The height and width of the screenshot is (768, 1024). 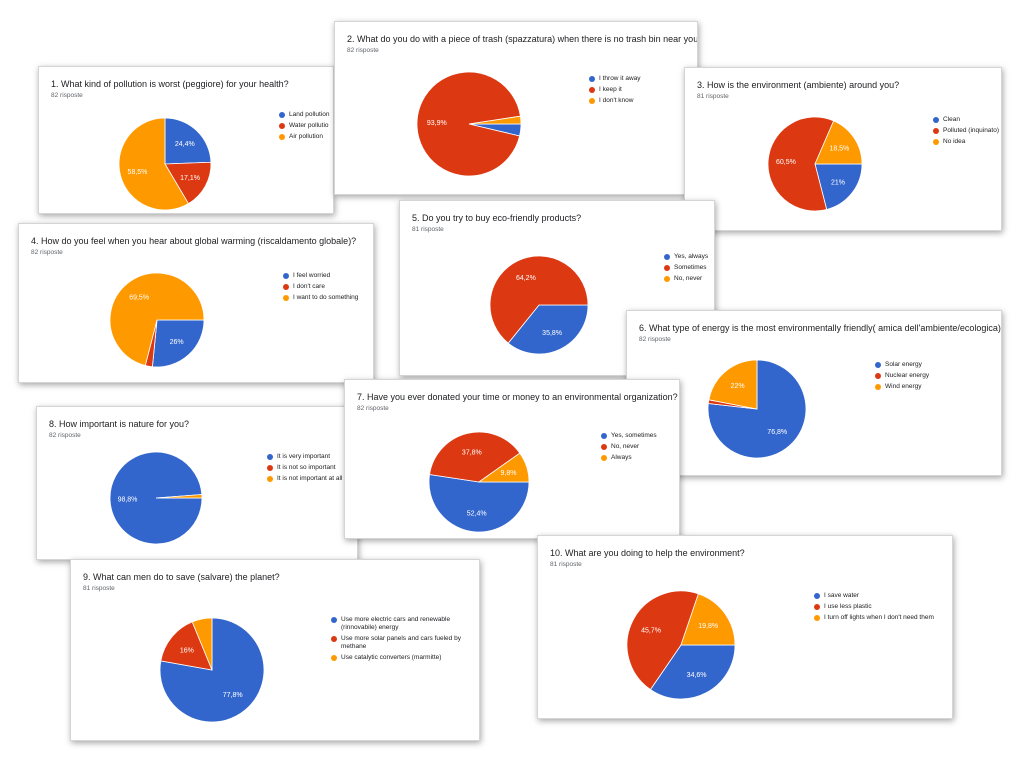 I want to click on legend: Yes, sometimes No, never Always, so click(x=638, y=448).